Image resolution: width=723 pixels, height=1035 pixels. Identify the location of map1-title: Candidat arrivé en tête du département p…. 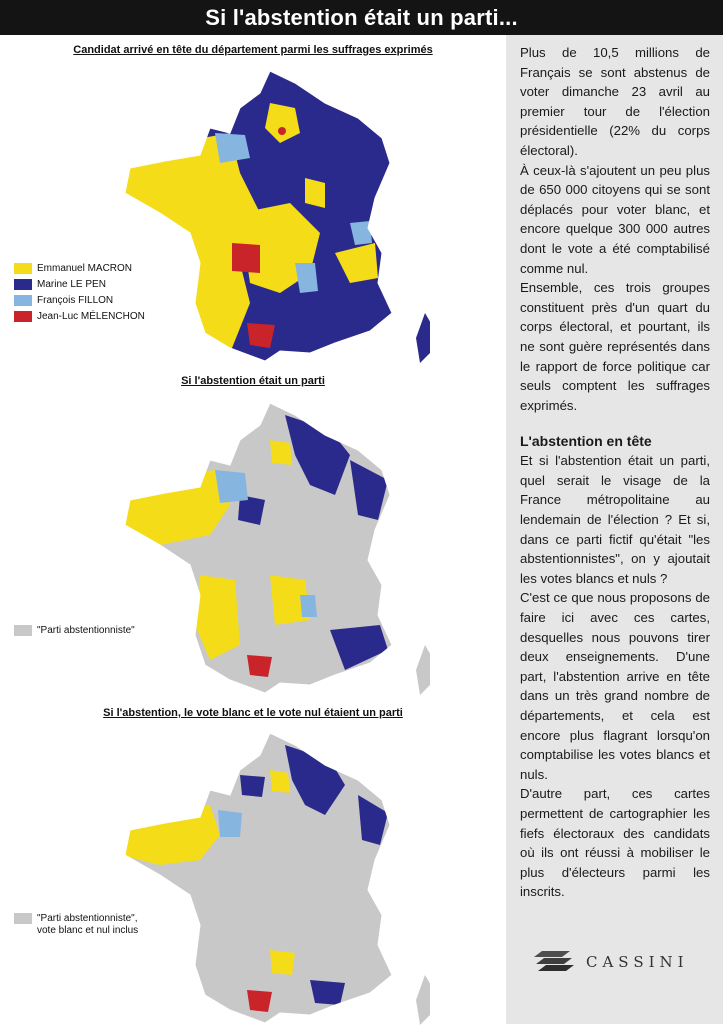
(253, 50).